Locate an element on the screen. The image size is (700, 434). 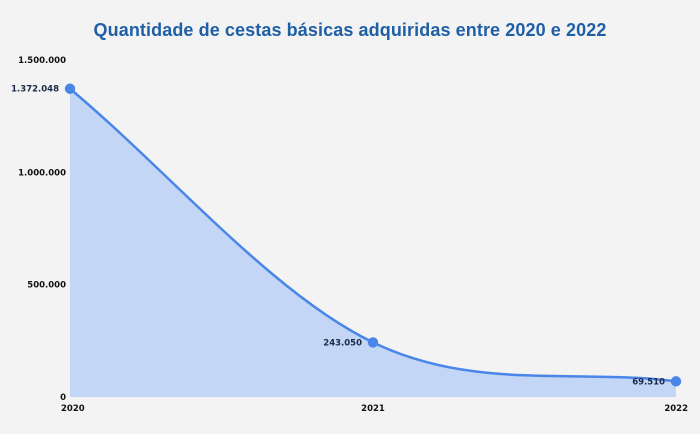
y-tick-label: 0 is located at coordinates (63, 398).